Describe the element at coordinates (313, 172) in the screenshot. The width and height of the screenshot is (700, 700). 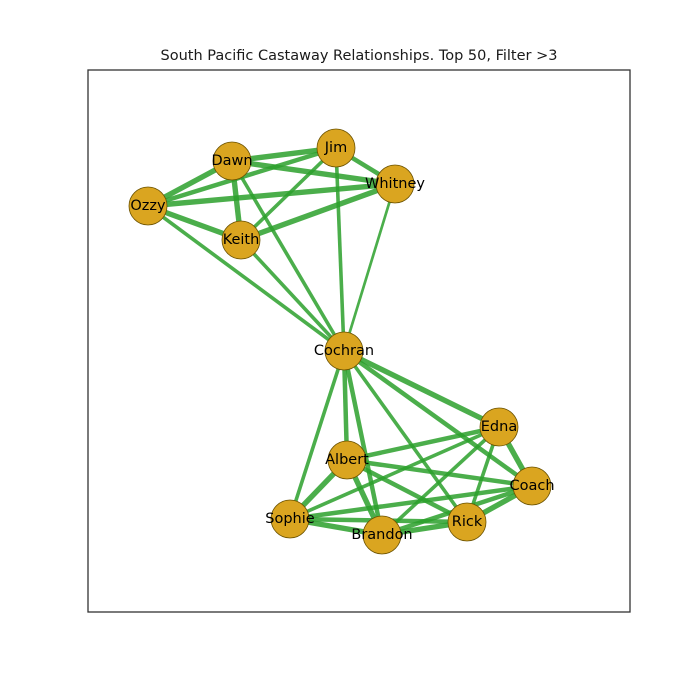
I see `edge-dawn-whitney` at that location.